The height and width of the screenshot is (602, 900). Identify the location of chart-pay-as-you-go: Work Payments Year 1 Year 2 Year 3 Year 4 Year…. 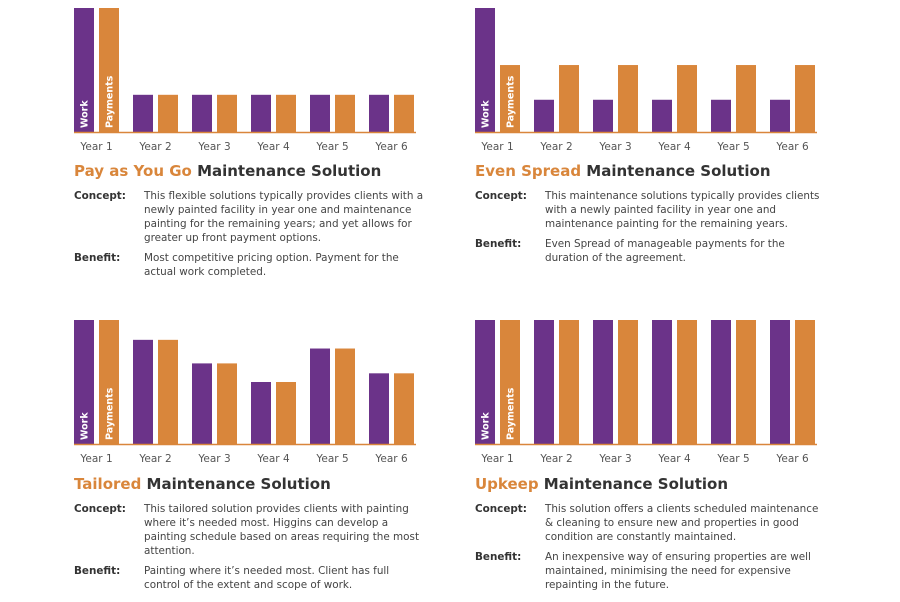
(245, 80).